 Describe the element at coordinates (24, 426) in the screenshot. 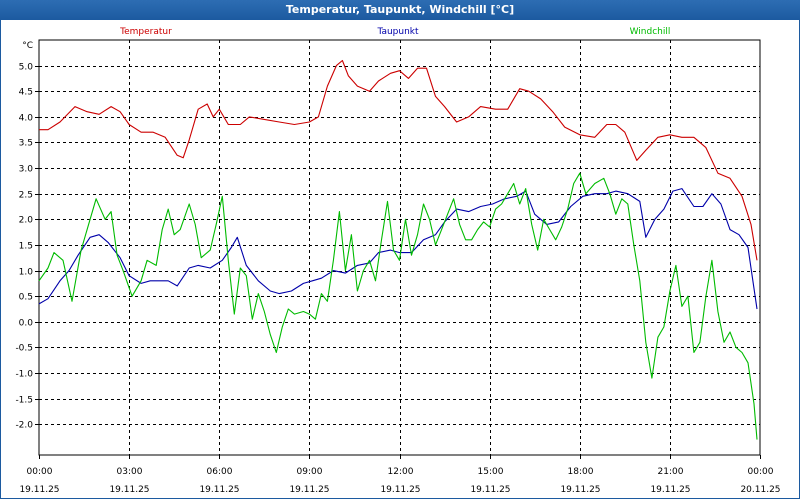

I see `y-tick-label: -2.0` at that location.